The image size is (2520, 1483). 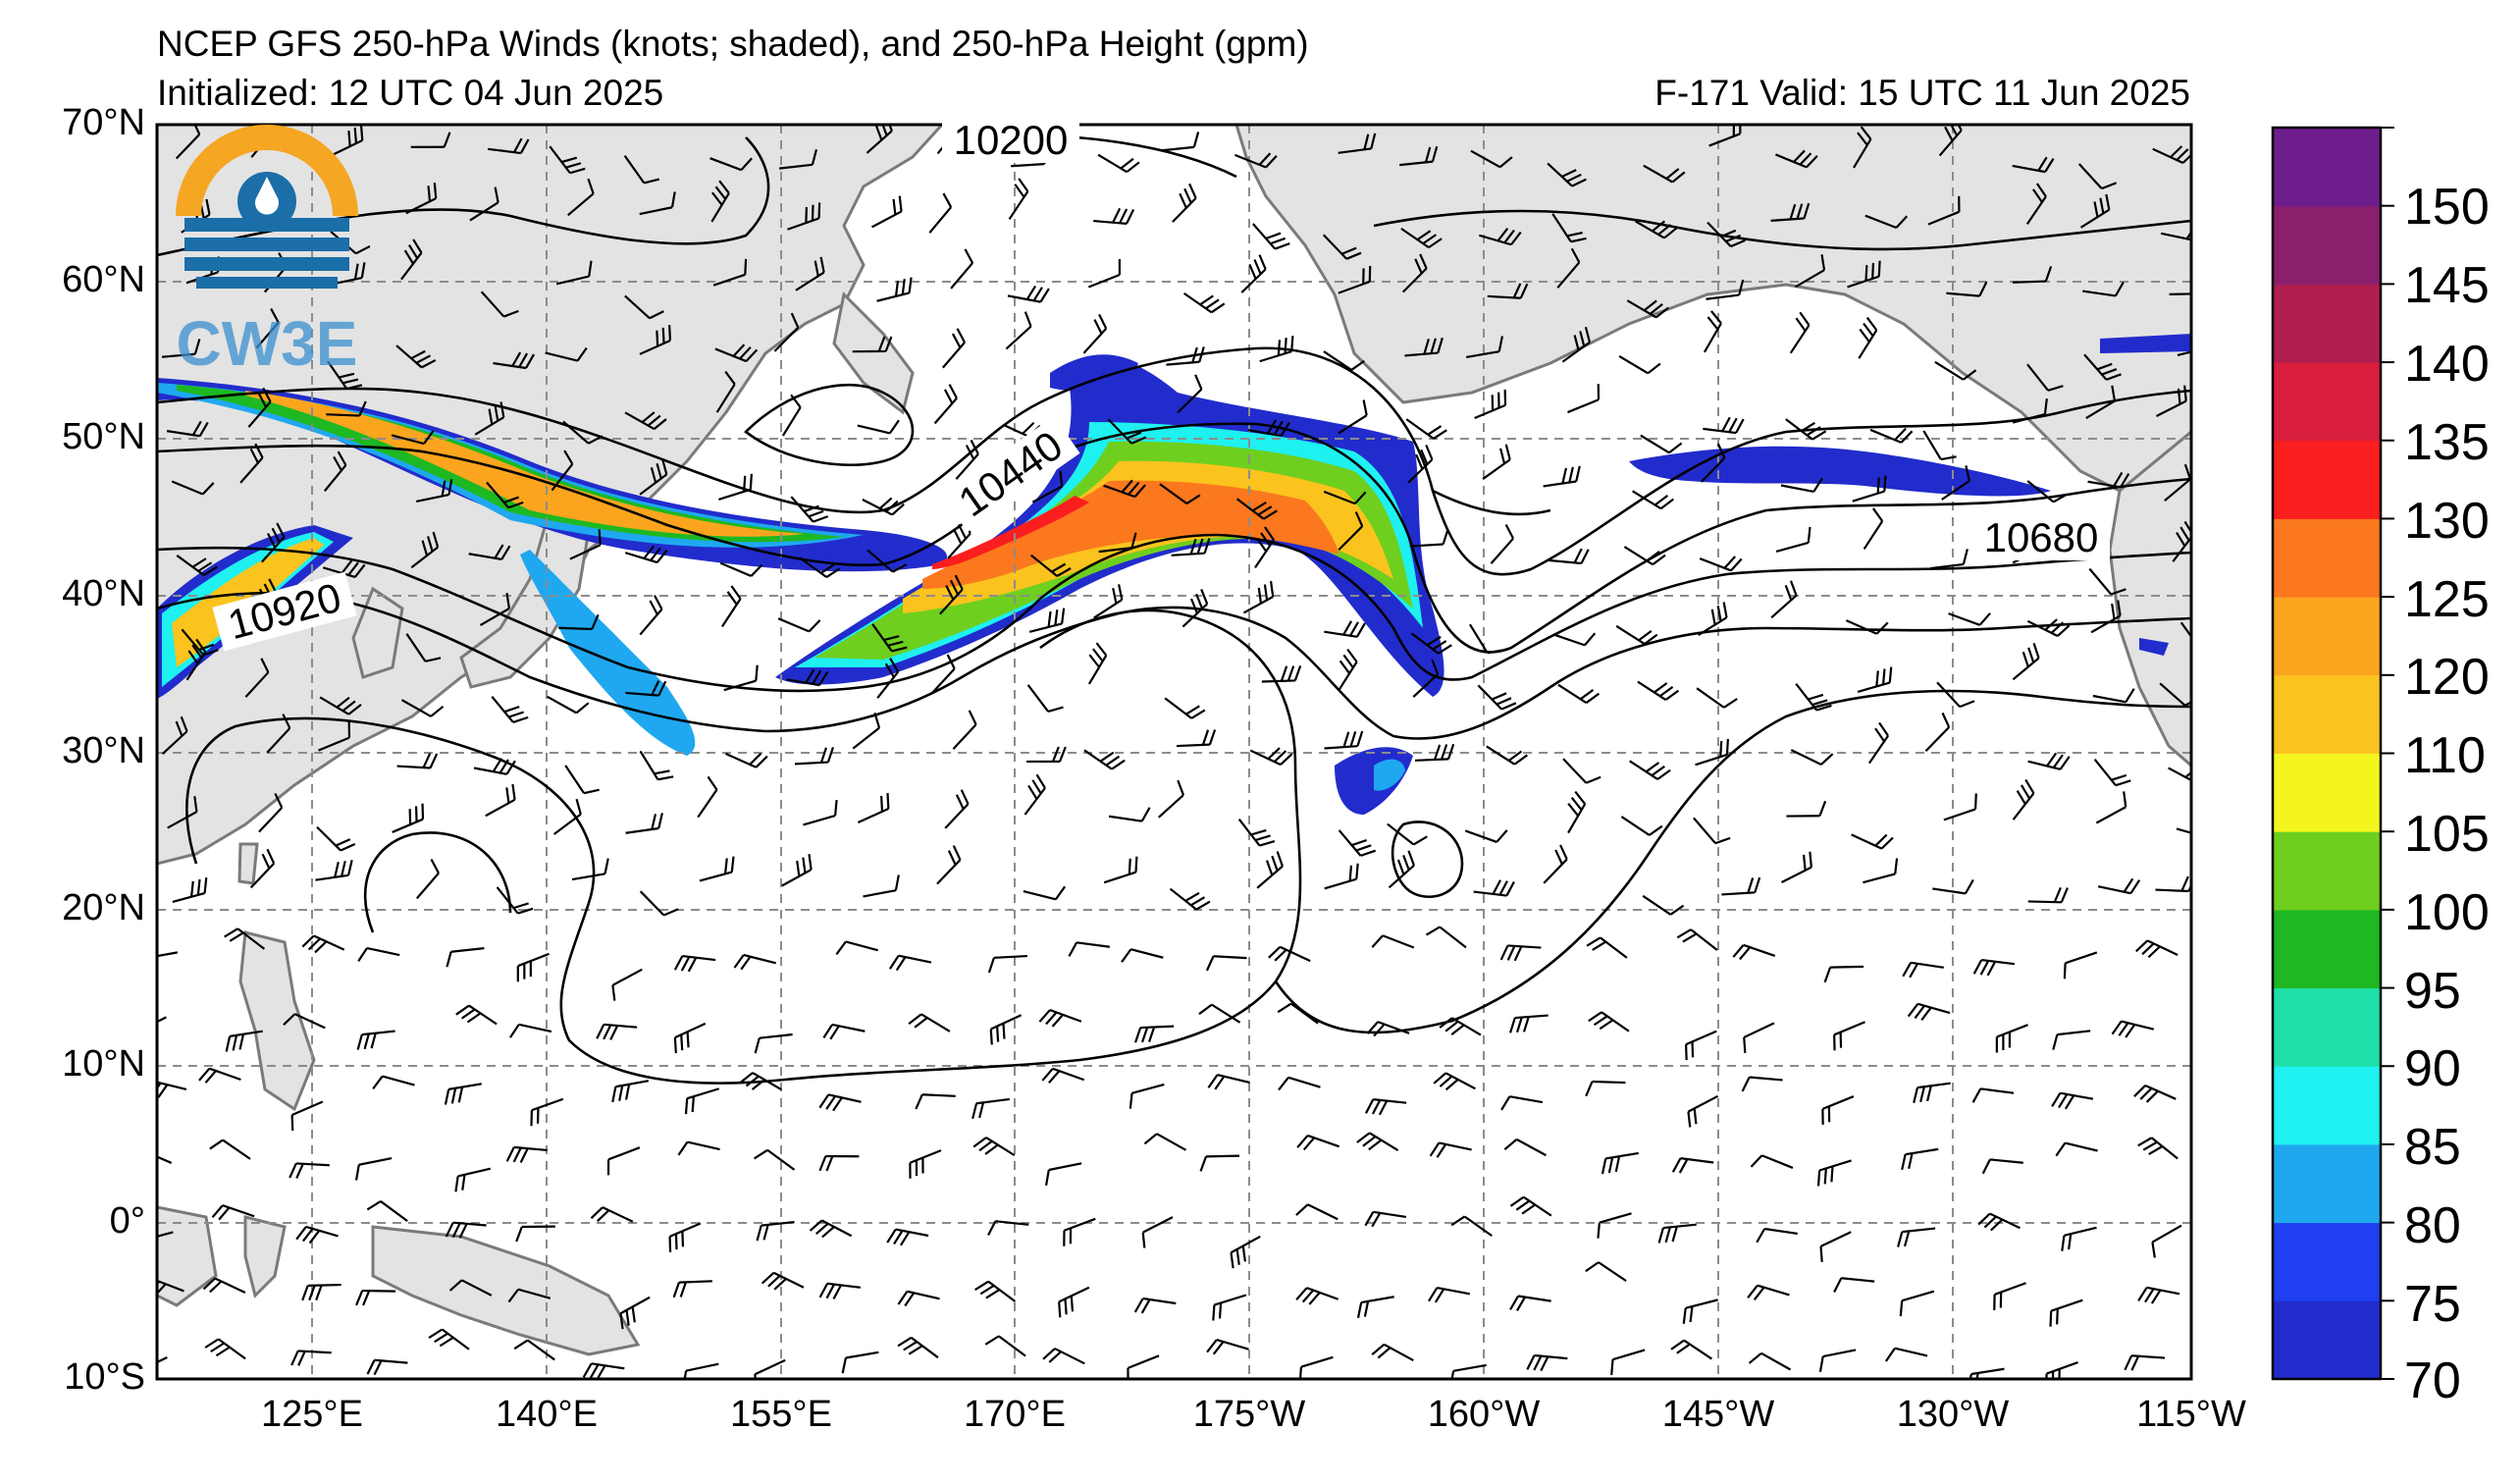 I want to click on lat-label-60n: 60°N, so click(x=103, y=280).